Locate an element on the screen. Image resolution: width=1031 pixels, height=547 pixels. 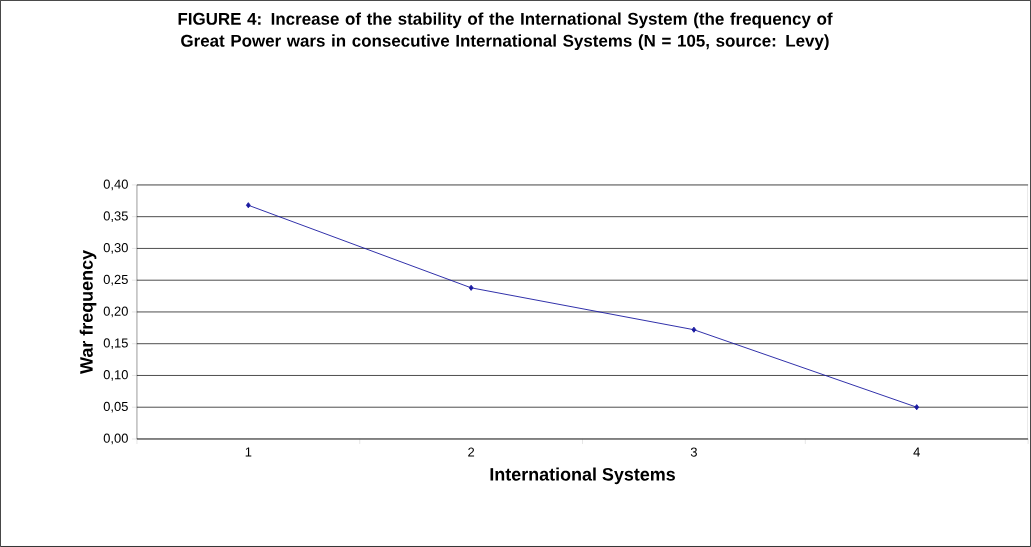
y-tick-label: 0,25 is located at coordinates (115, 280).